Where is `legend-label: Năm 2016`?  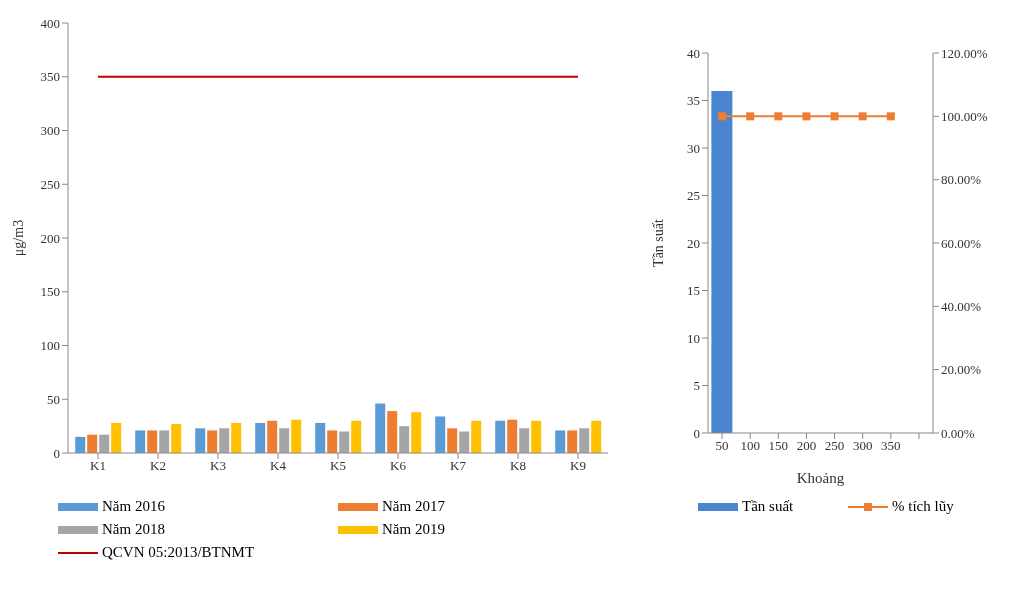
legend-label: Năm 2016 is located at coordinates (133, 506).